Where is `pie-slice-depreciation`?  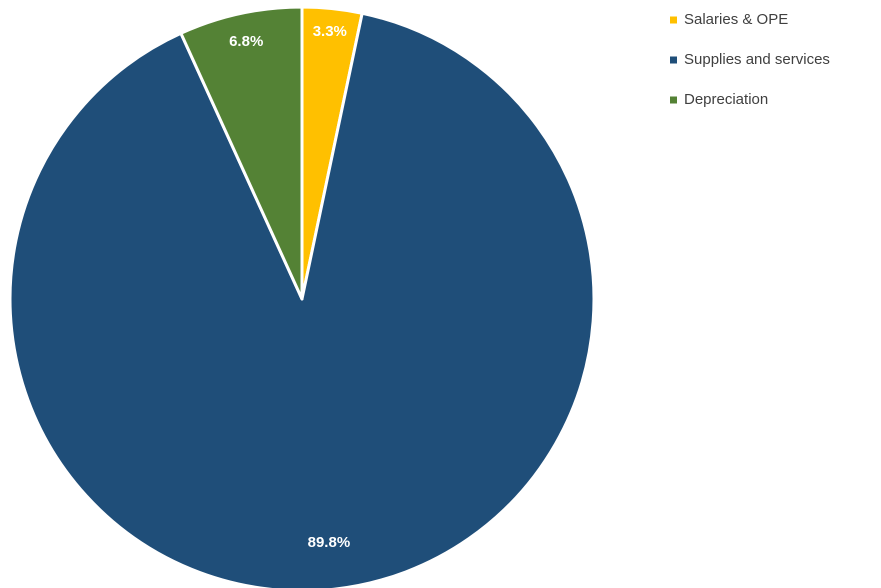
pie-slice-depreciation is located at coordinates (241, 153).